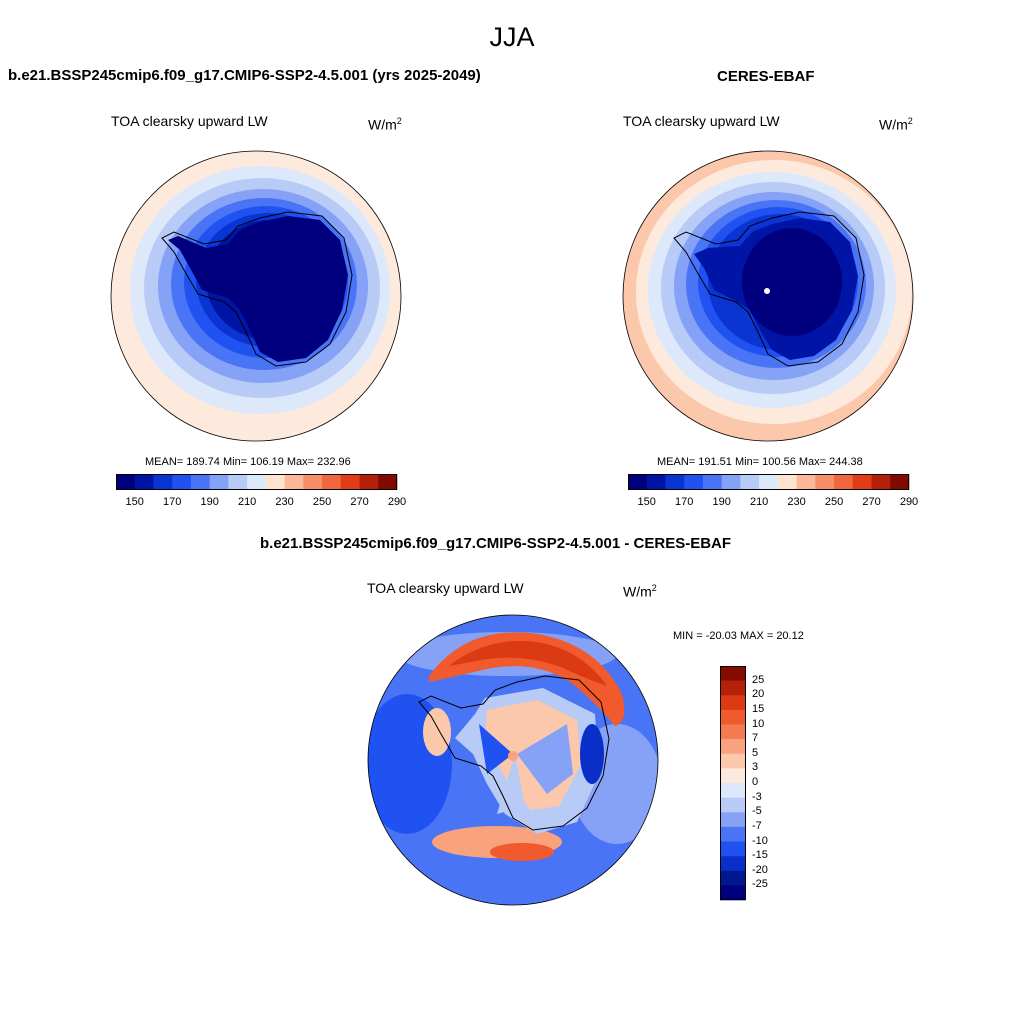 This screenshot has height=1024, width=1024. I want to click on panel1-colorbar, so click(257, 482).